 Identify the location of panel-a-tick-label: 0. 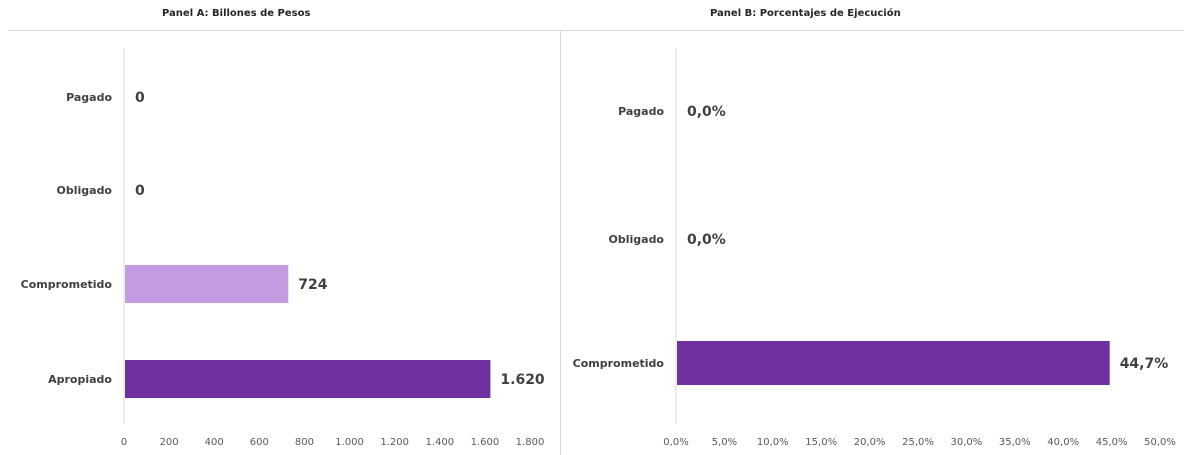
(124, 442).